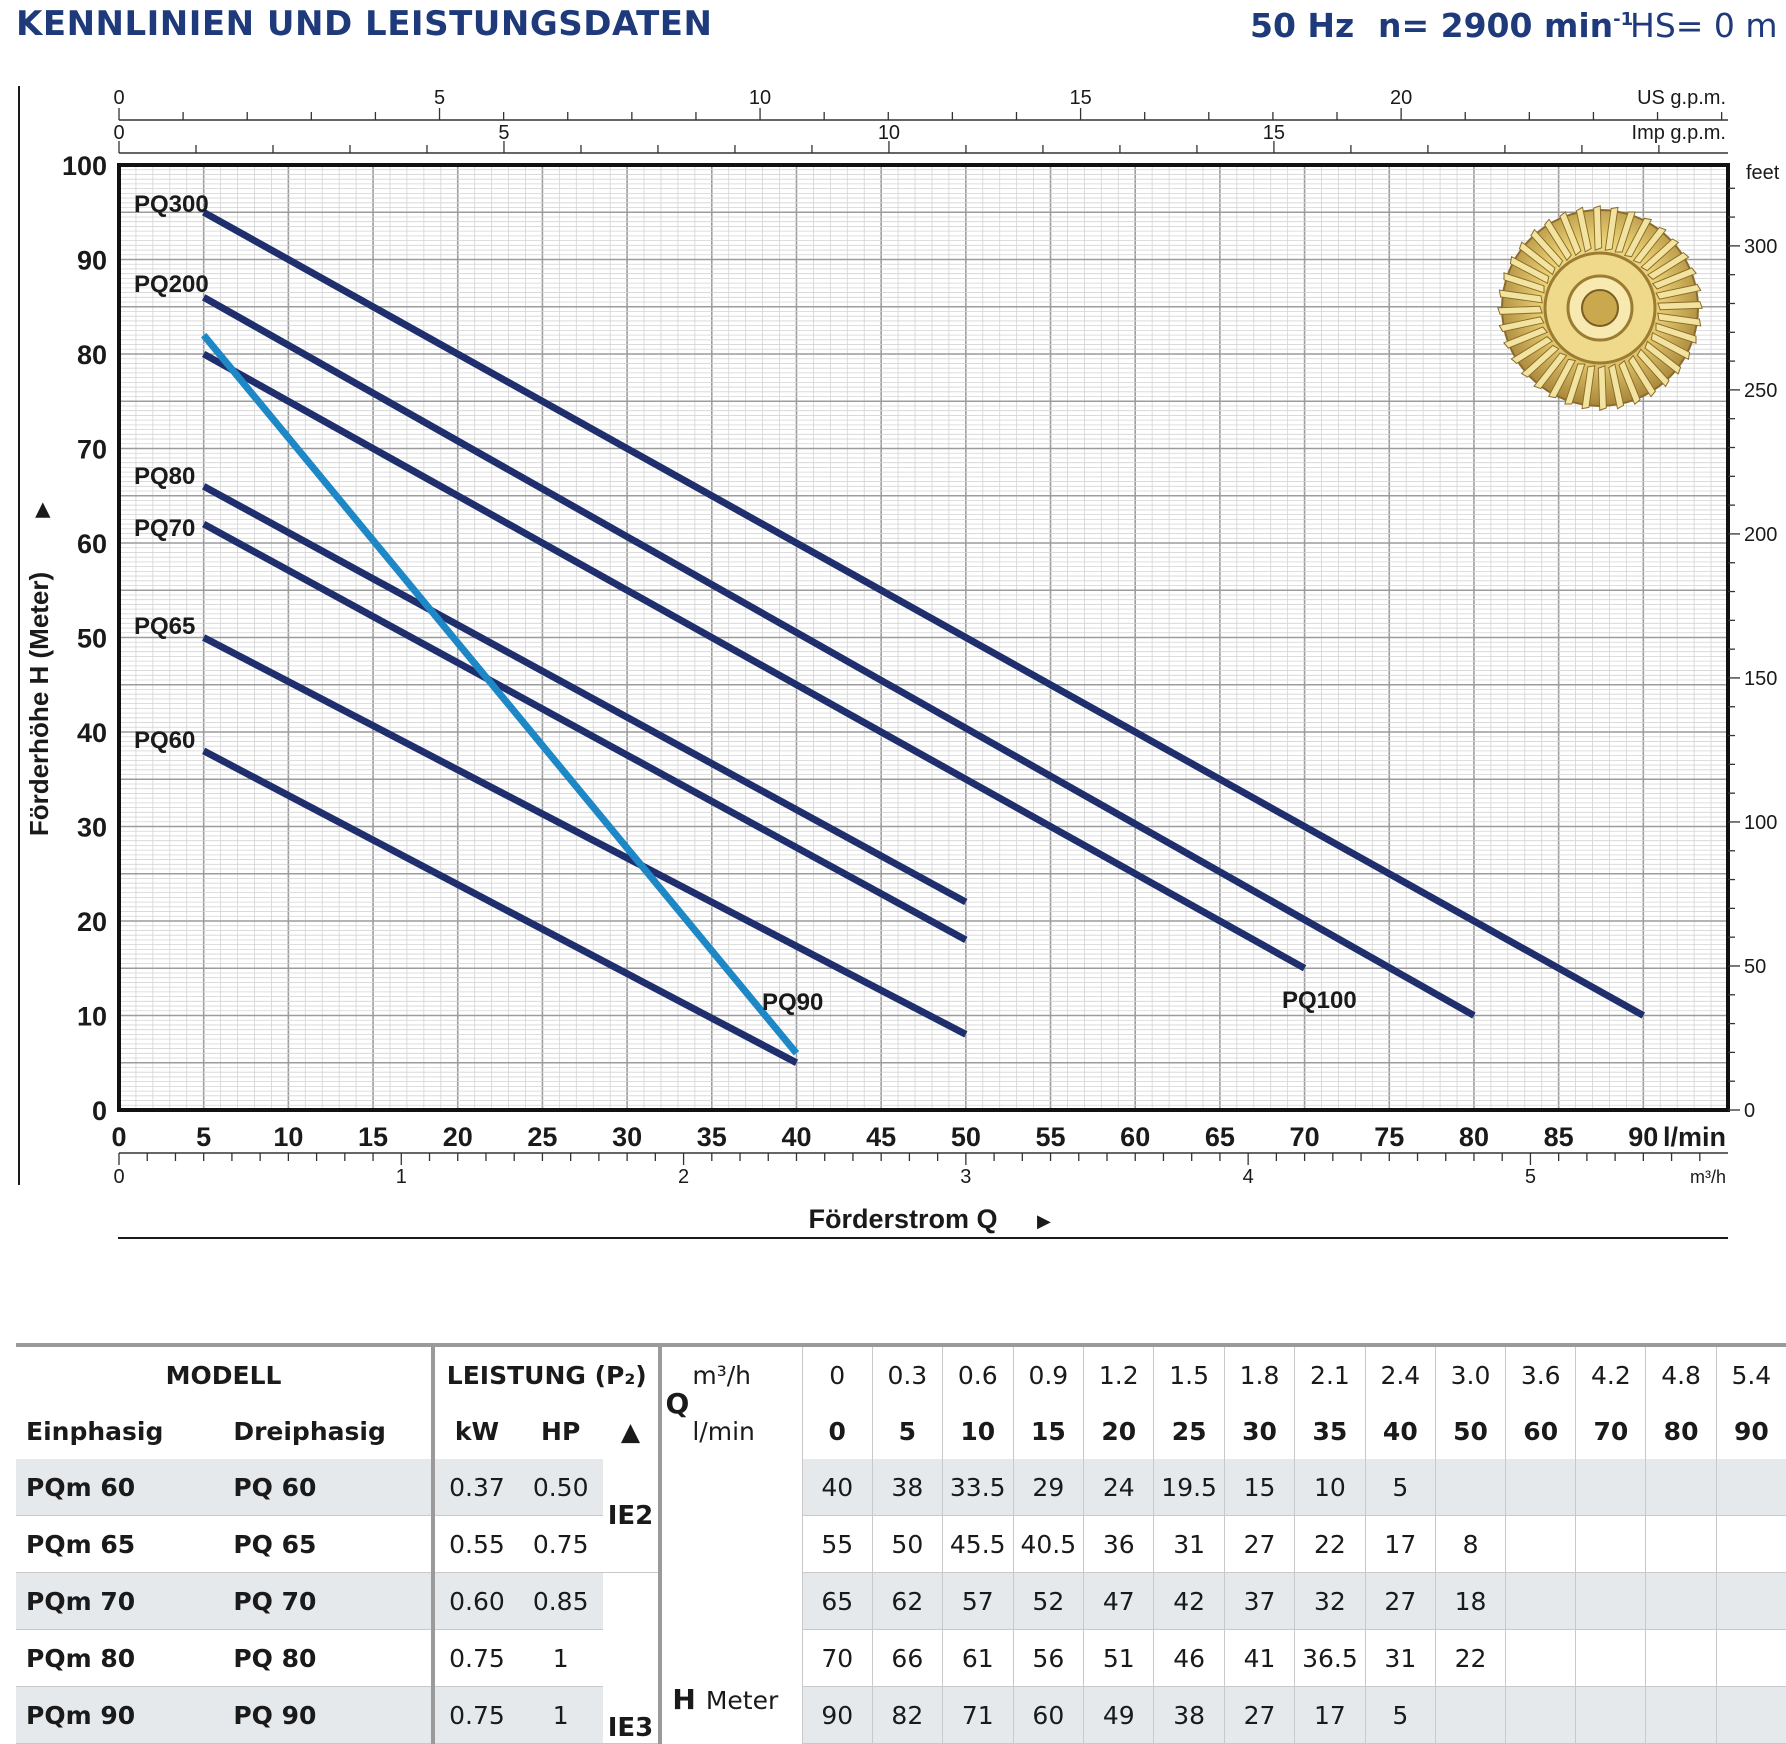 The image size is (1786, 1744). I want to click on x-tick-label: 60, so click(1135, 1137).